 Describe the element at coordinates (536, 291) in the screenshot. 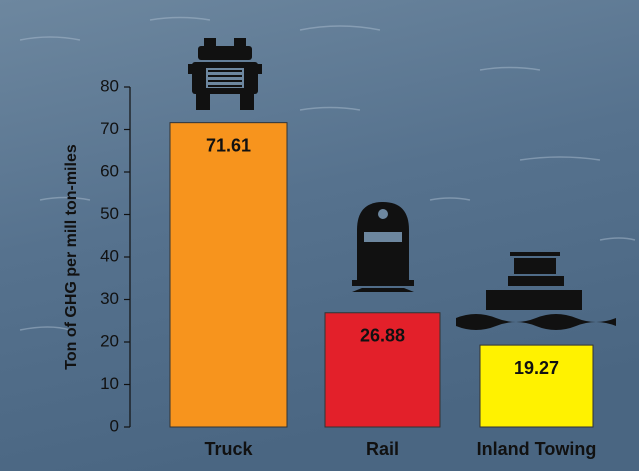

I see `boat-icon` at that location.